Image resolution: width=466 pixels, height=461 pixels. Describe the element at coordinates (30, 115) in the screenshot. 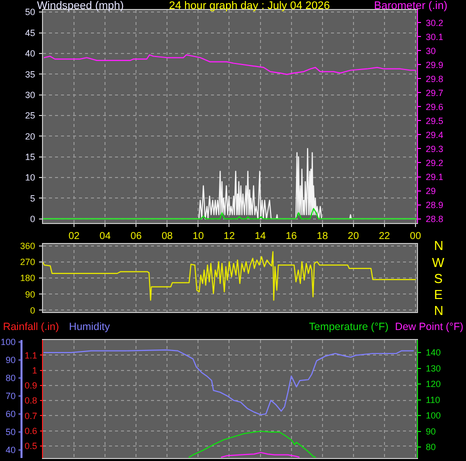

I see `y-tick-label: 25` at that location.